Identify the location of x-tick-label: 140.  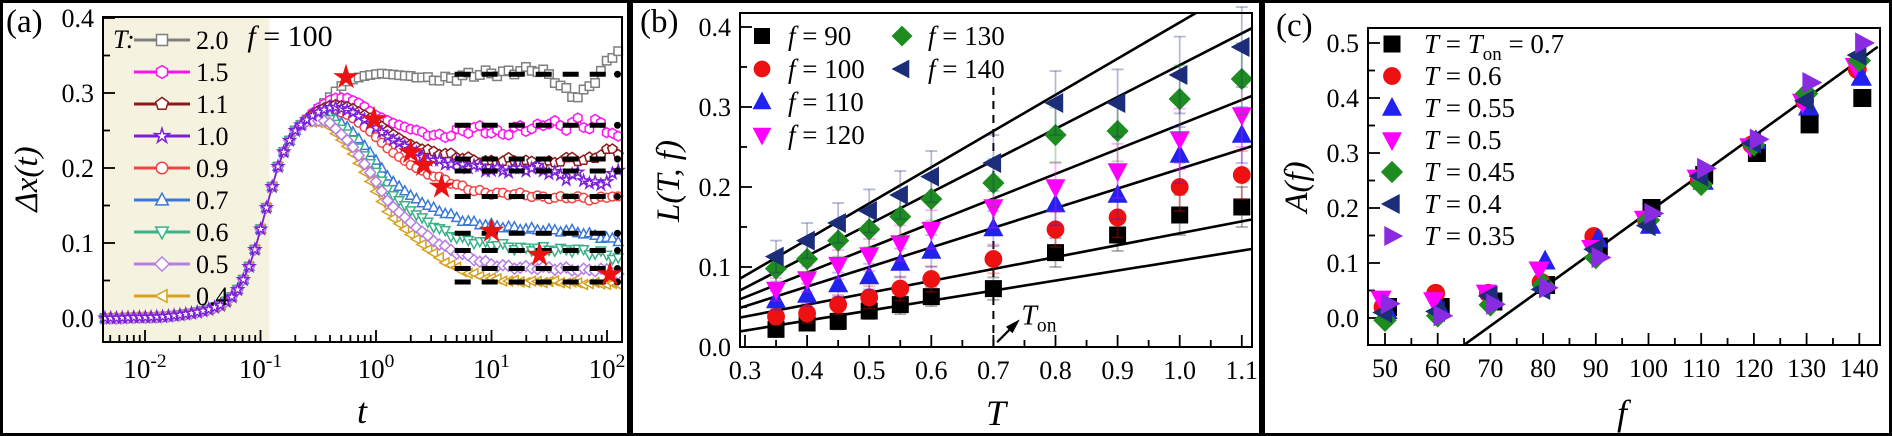
(1859, 368).